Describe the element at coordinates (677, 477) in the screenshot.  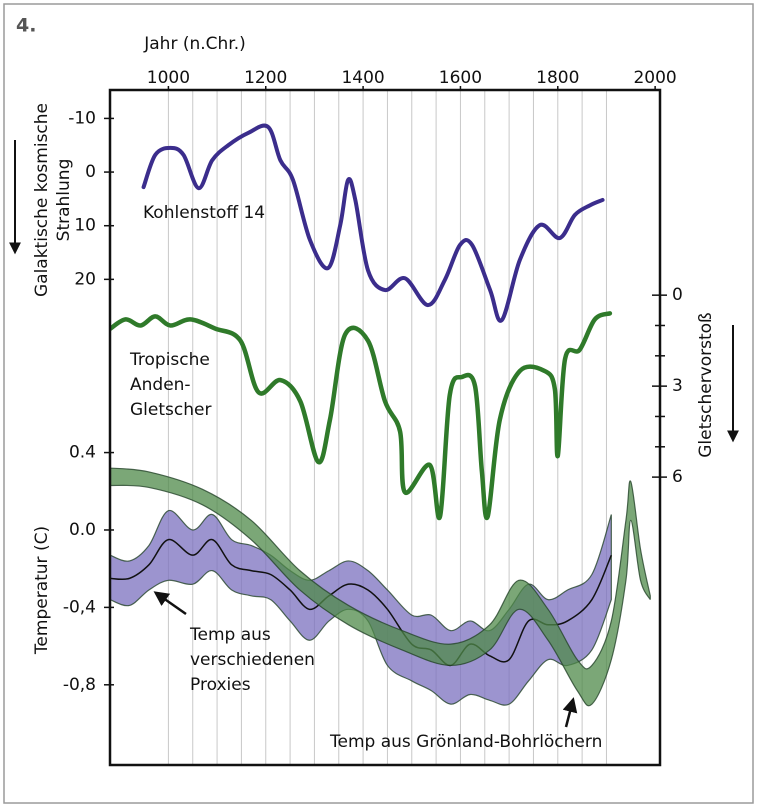
I see `y2-tick-label: 6` at that location.